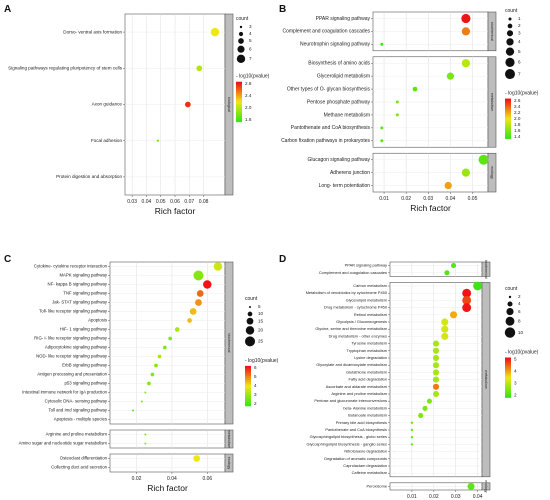  I want to click on y-tick-label: Caffeine metabolism, so click(369, 472).